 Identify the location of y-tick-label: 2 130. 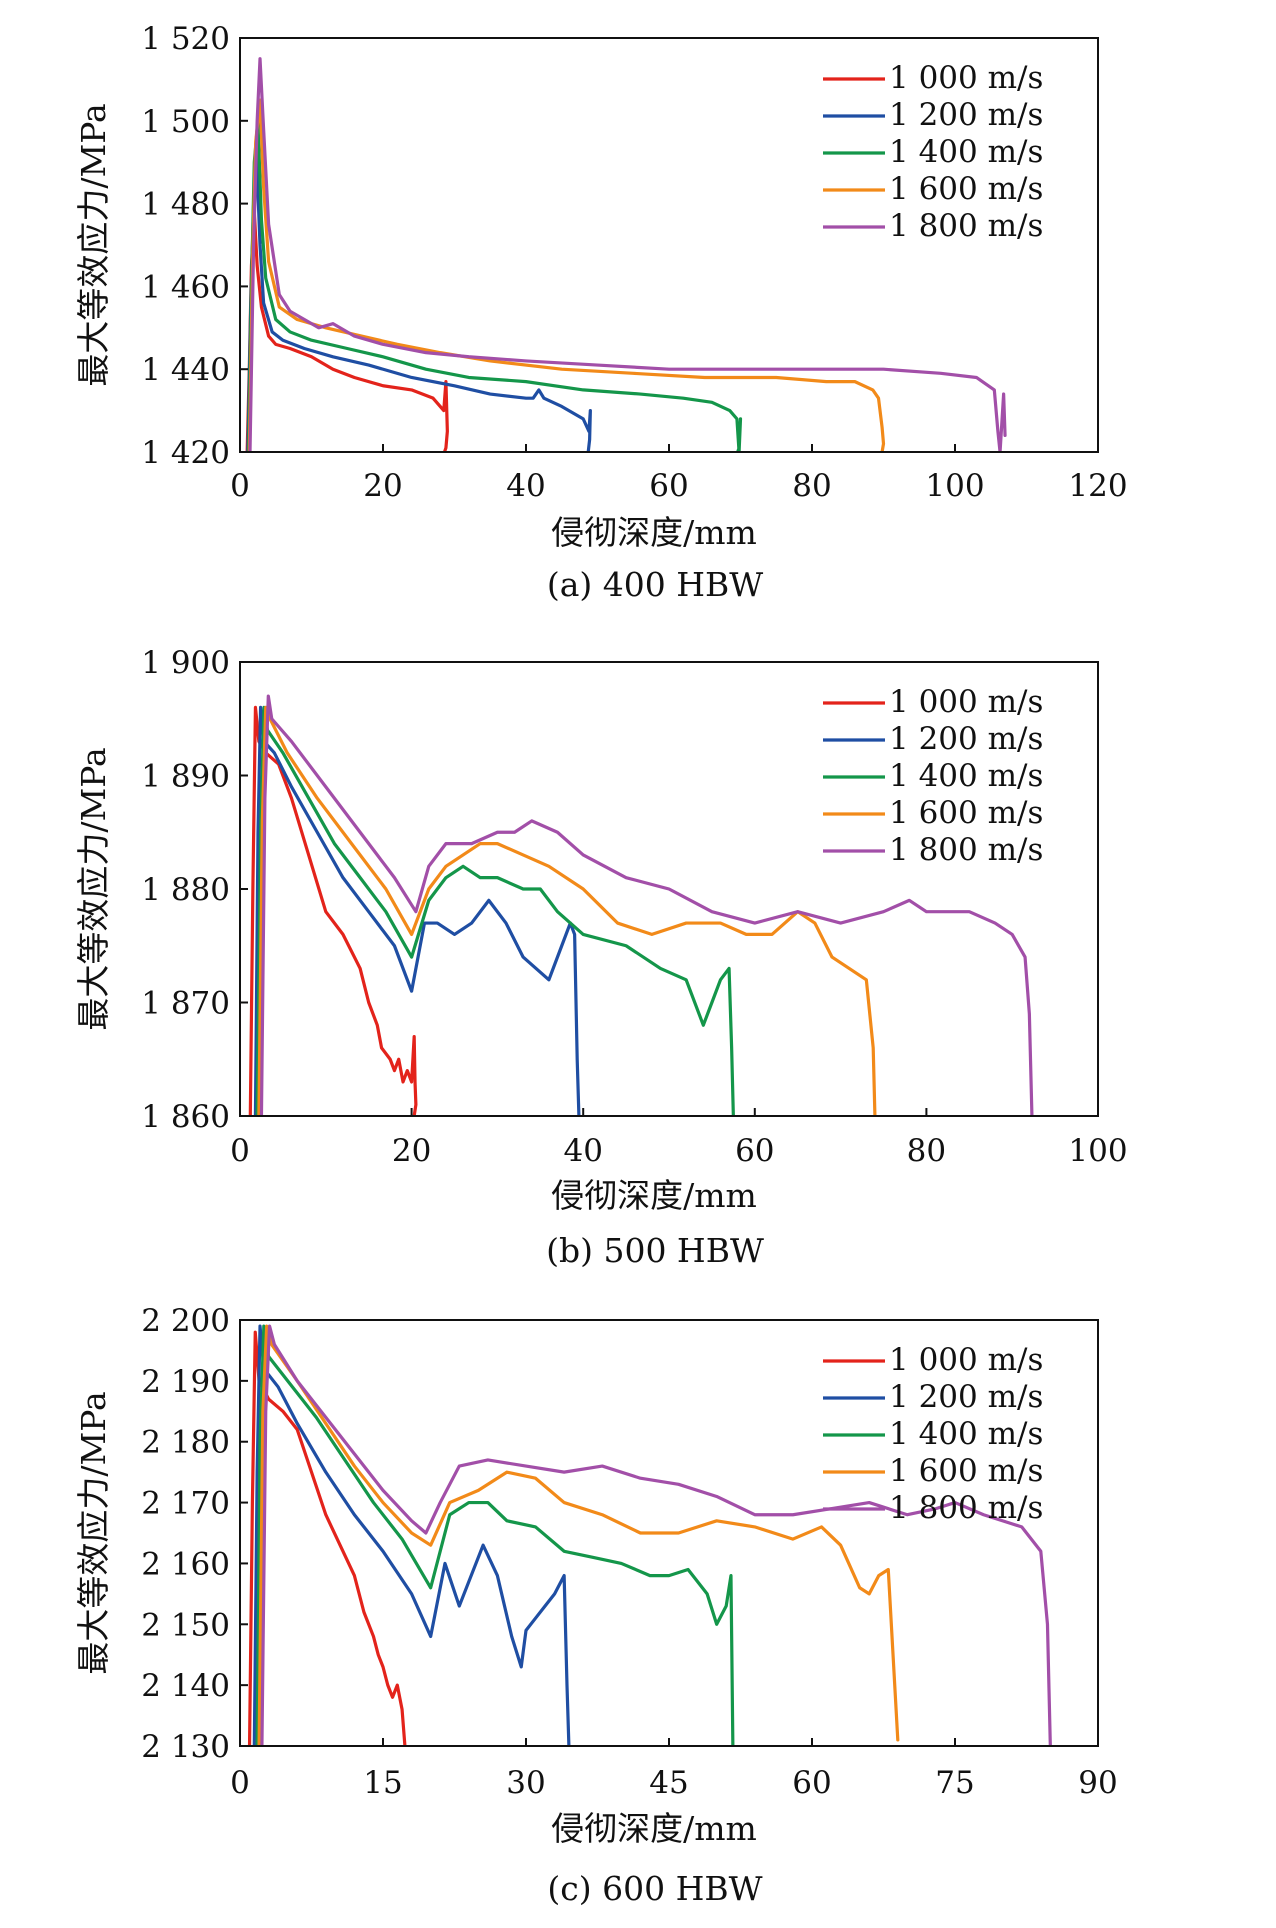
(185, 1747).